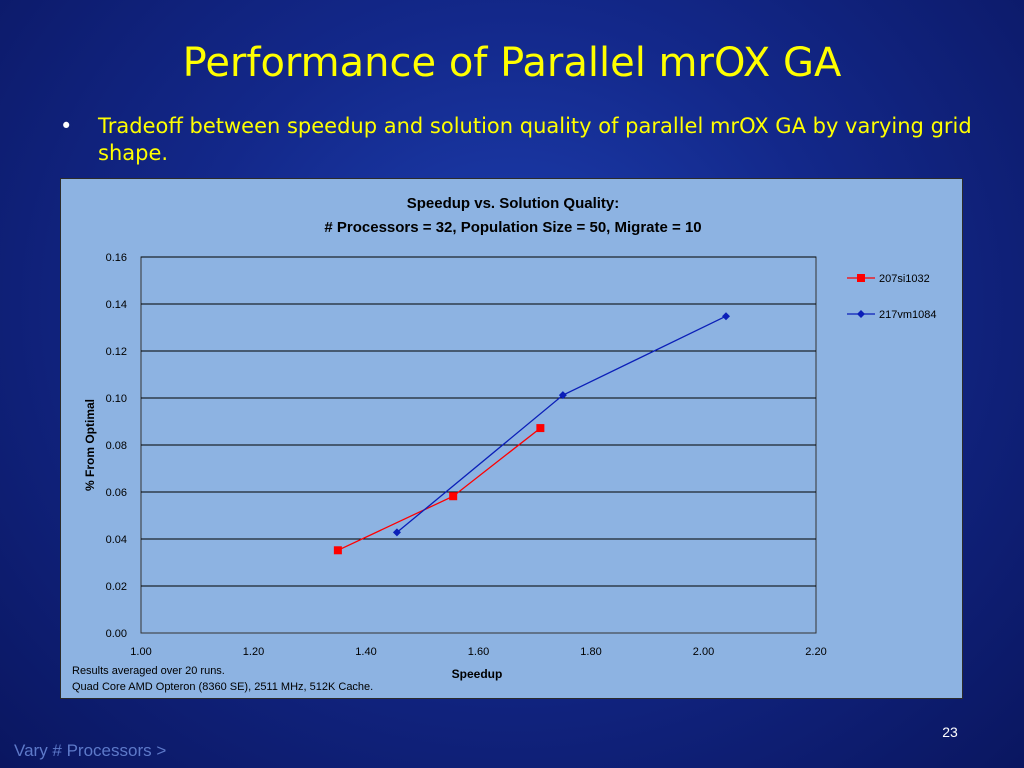  Describe the element at coordinates (815, 652) in the screenshot. I see `x-tick-label: 2.20` at that location.